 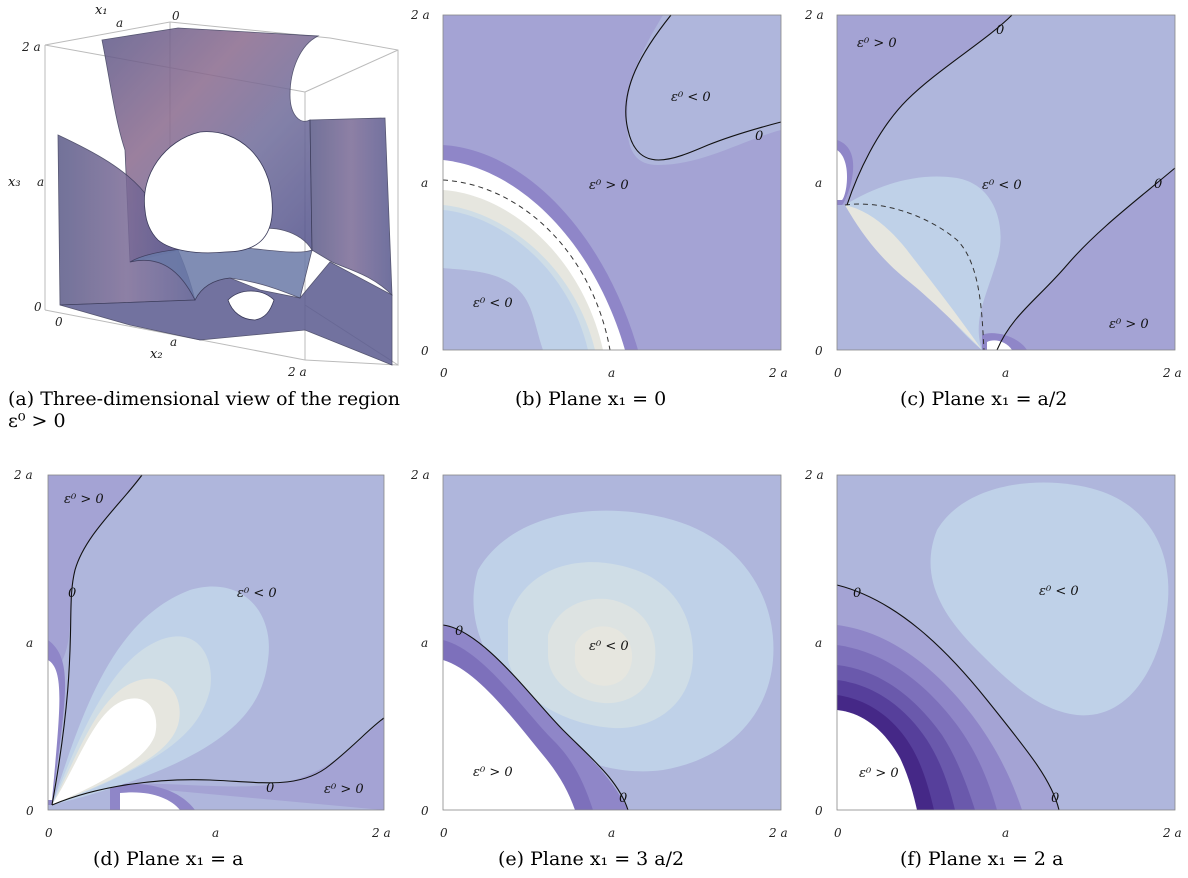 What do you see at coordinates (173, 342) in the screenshot?
I see `tick-a-x2: a` at bounding box center [173, 342].